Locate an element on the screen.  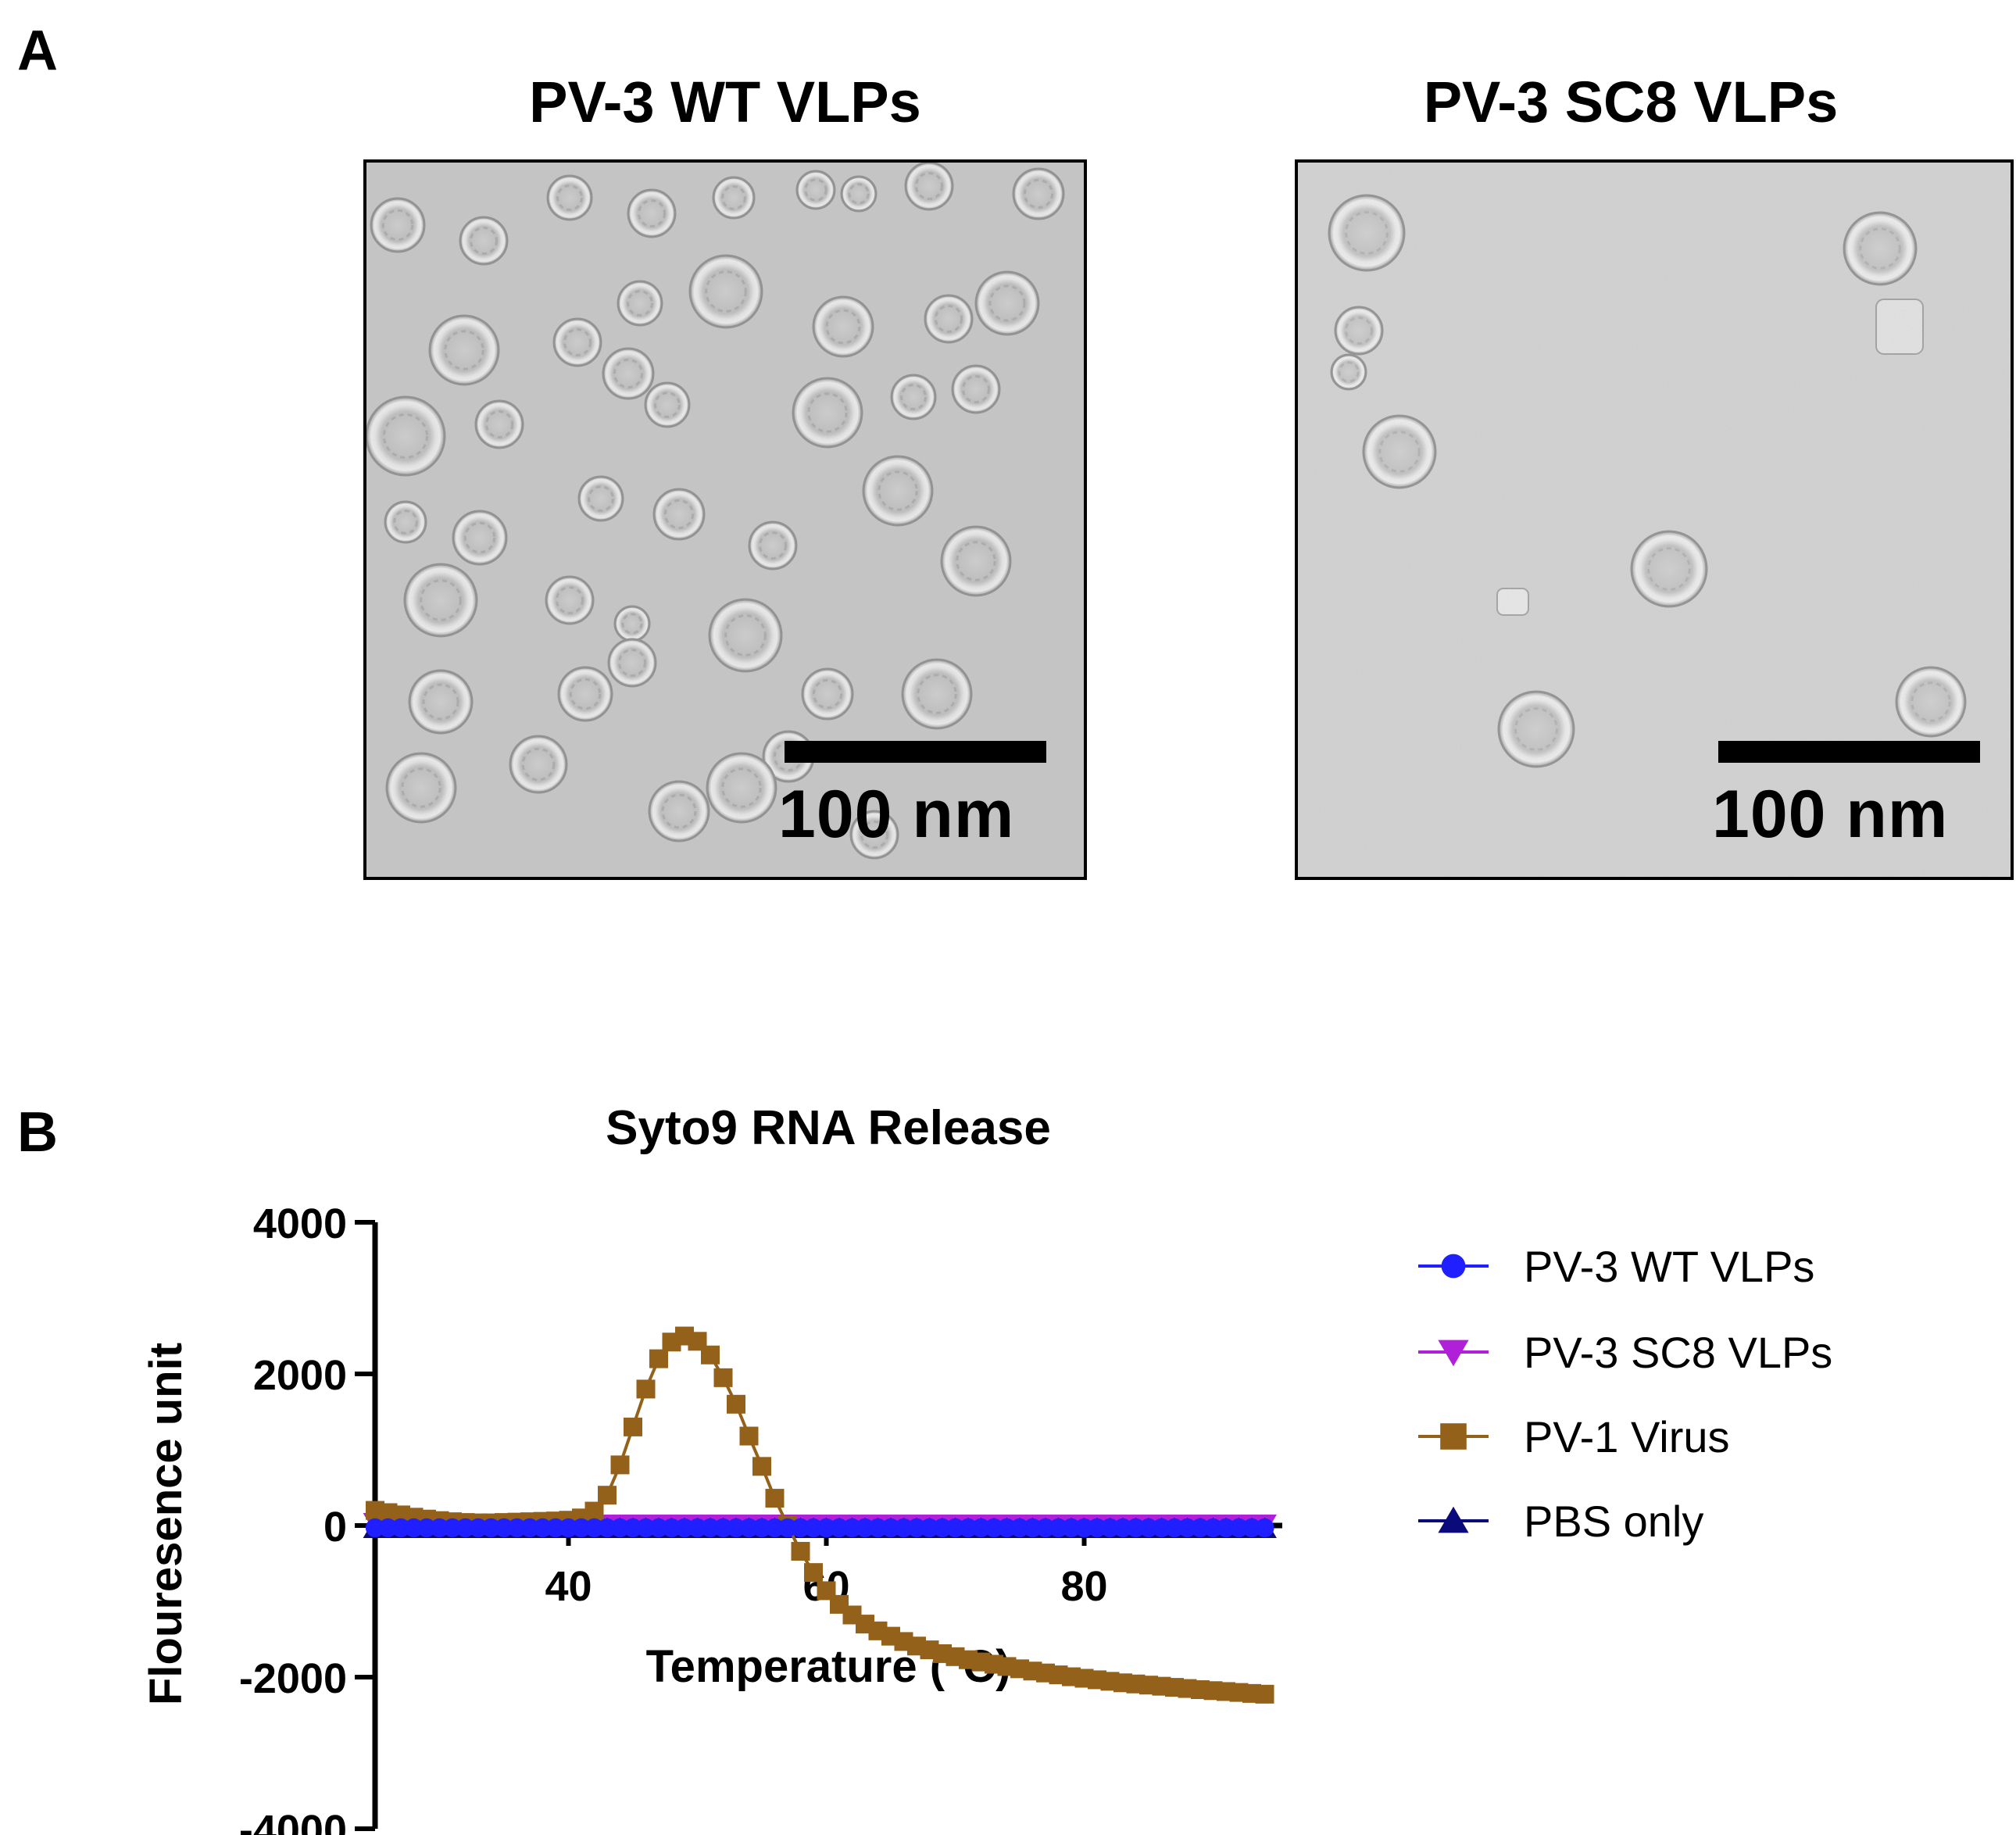
panel-a-letter: A is located at coordinates (37, 51).